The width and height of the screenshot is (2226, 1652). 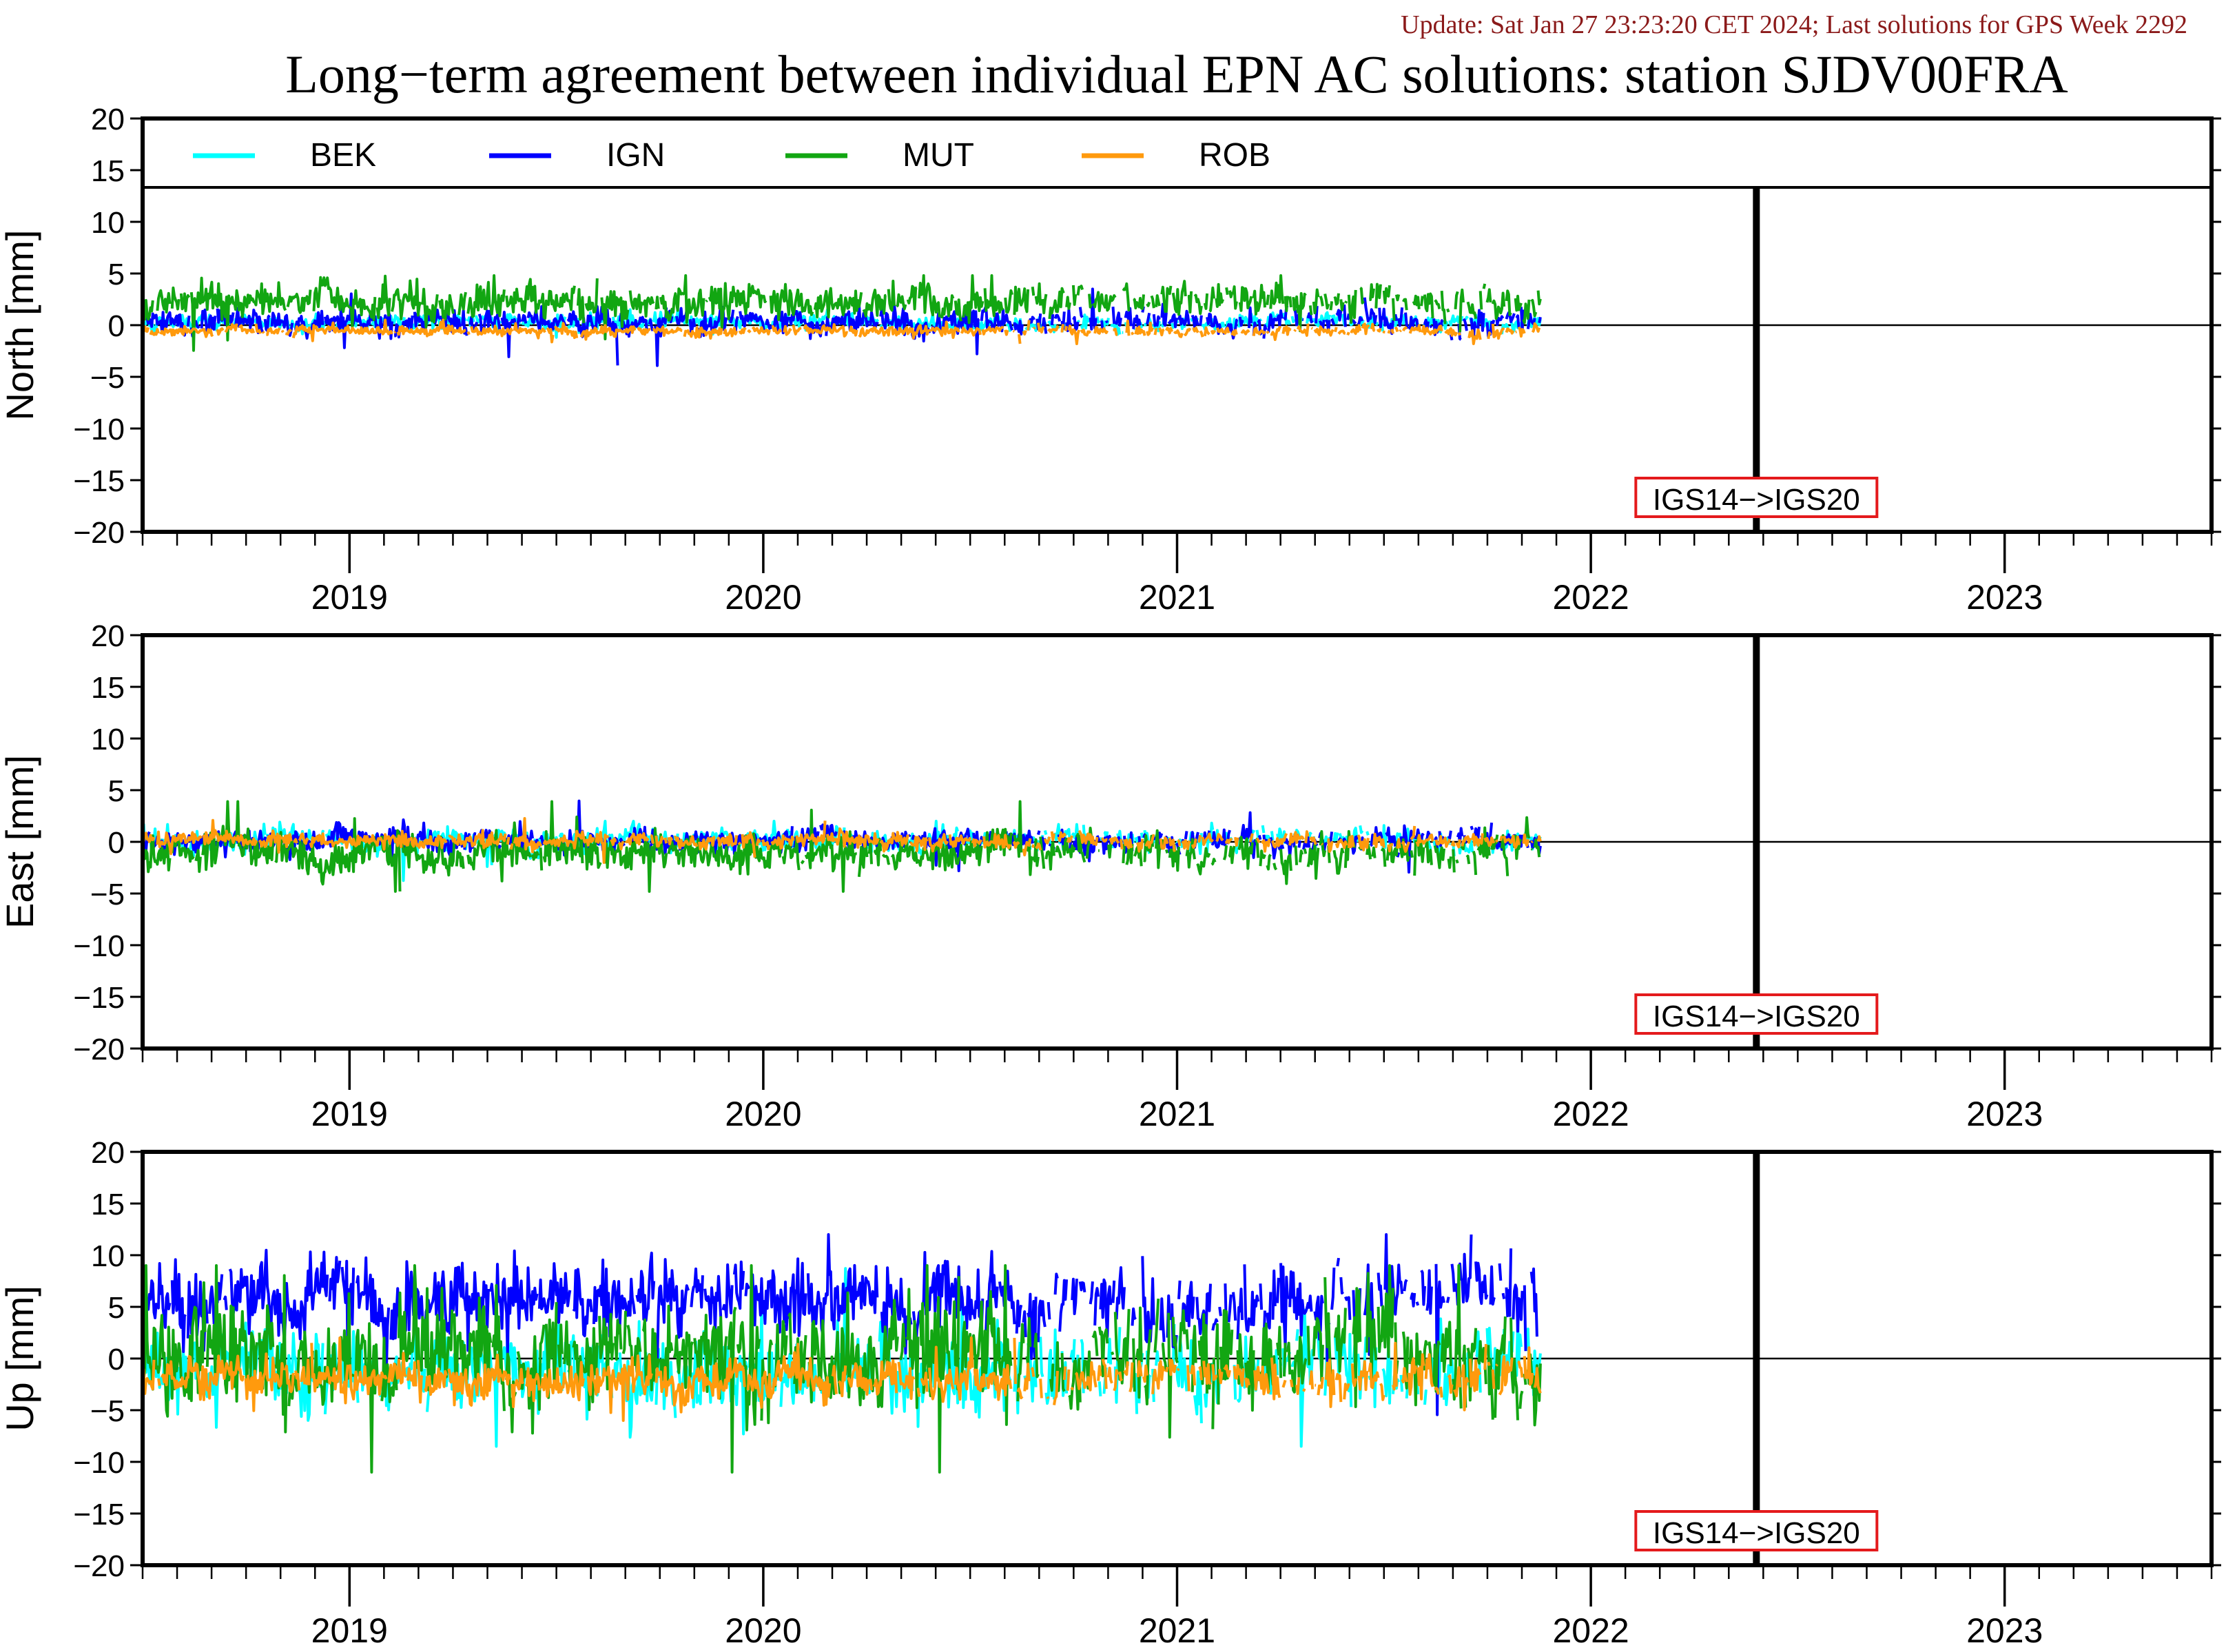 I want to click on y-axis-label: Up [mm], so click(x=20, y=1359).